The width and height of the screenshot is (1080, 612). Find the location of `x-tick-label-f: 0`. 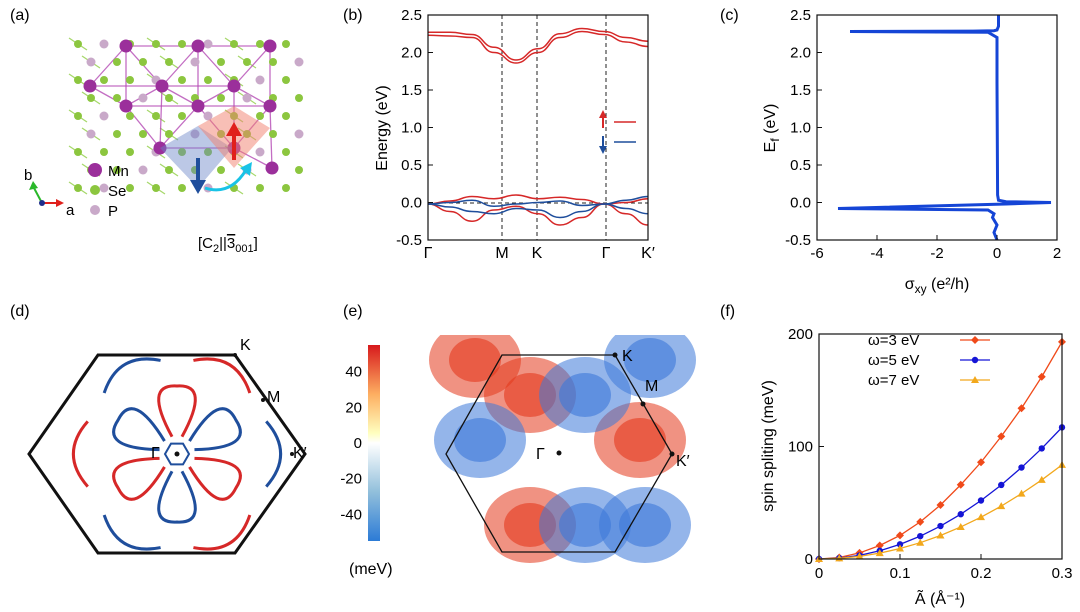

x-tick-label-f: 0 is located at coordinates (819, 573).